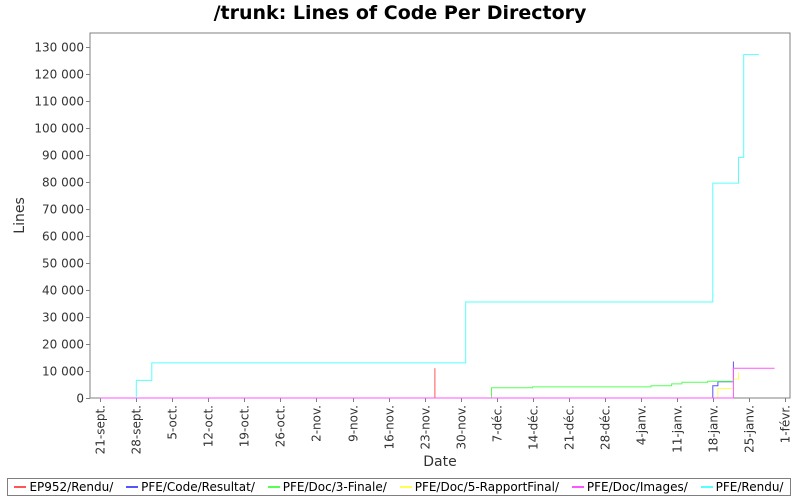 This screenshot has height=500, width=800. I want to click on x-tick-label: 28-sept., so click(137, 429).